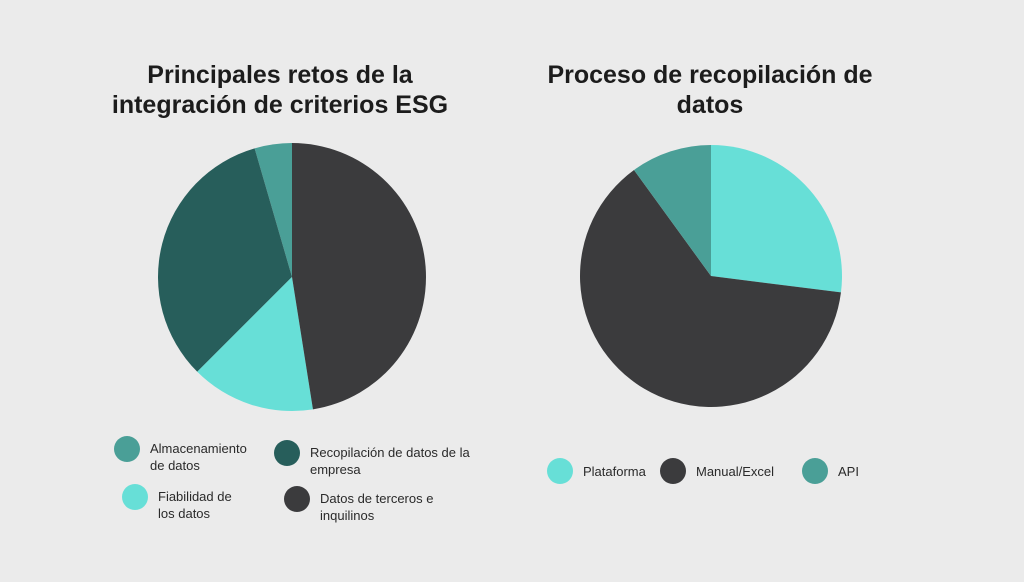  I want to click on pie-slice-manual-excel, so click(710, 288).